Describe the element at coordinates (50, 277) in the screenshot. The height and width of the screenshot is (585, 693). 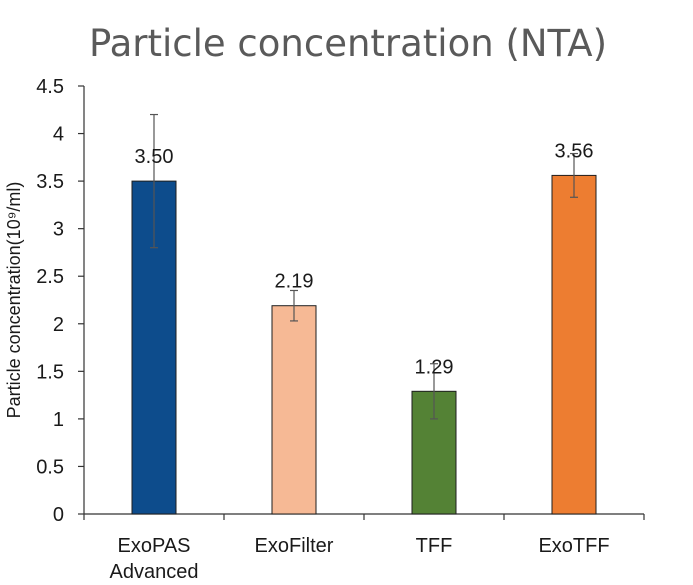
I see `y-tick-label: 2.5` at that location.